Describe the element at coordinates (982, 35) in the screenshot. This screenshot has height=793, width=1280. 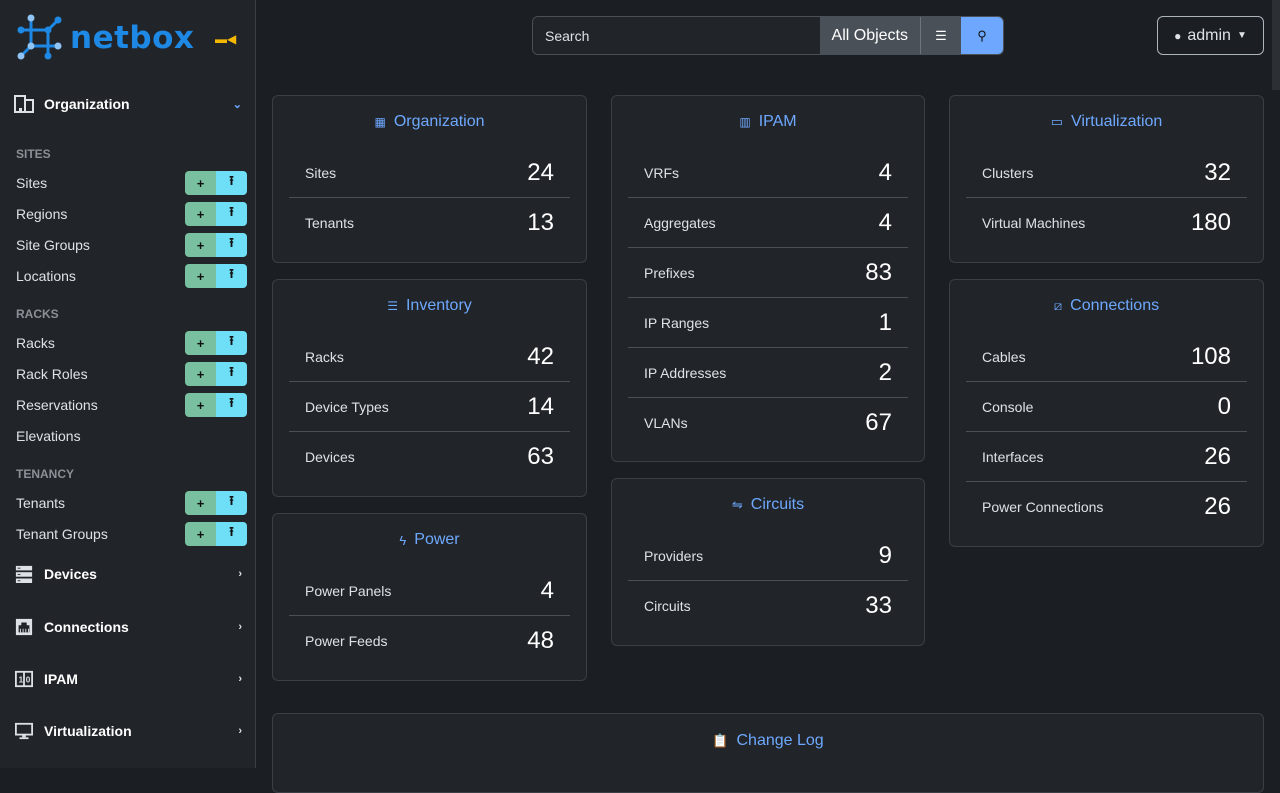
I see `search-button: ⚲` at that location.